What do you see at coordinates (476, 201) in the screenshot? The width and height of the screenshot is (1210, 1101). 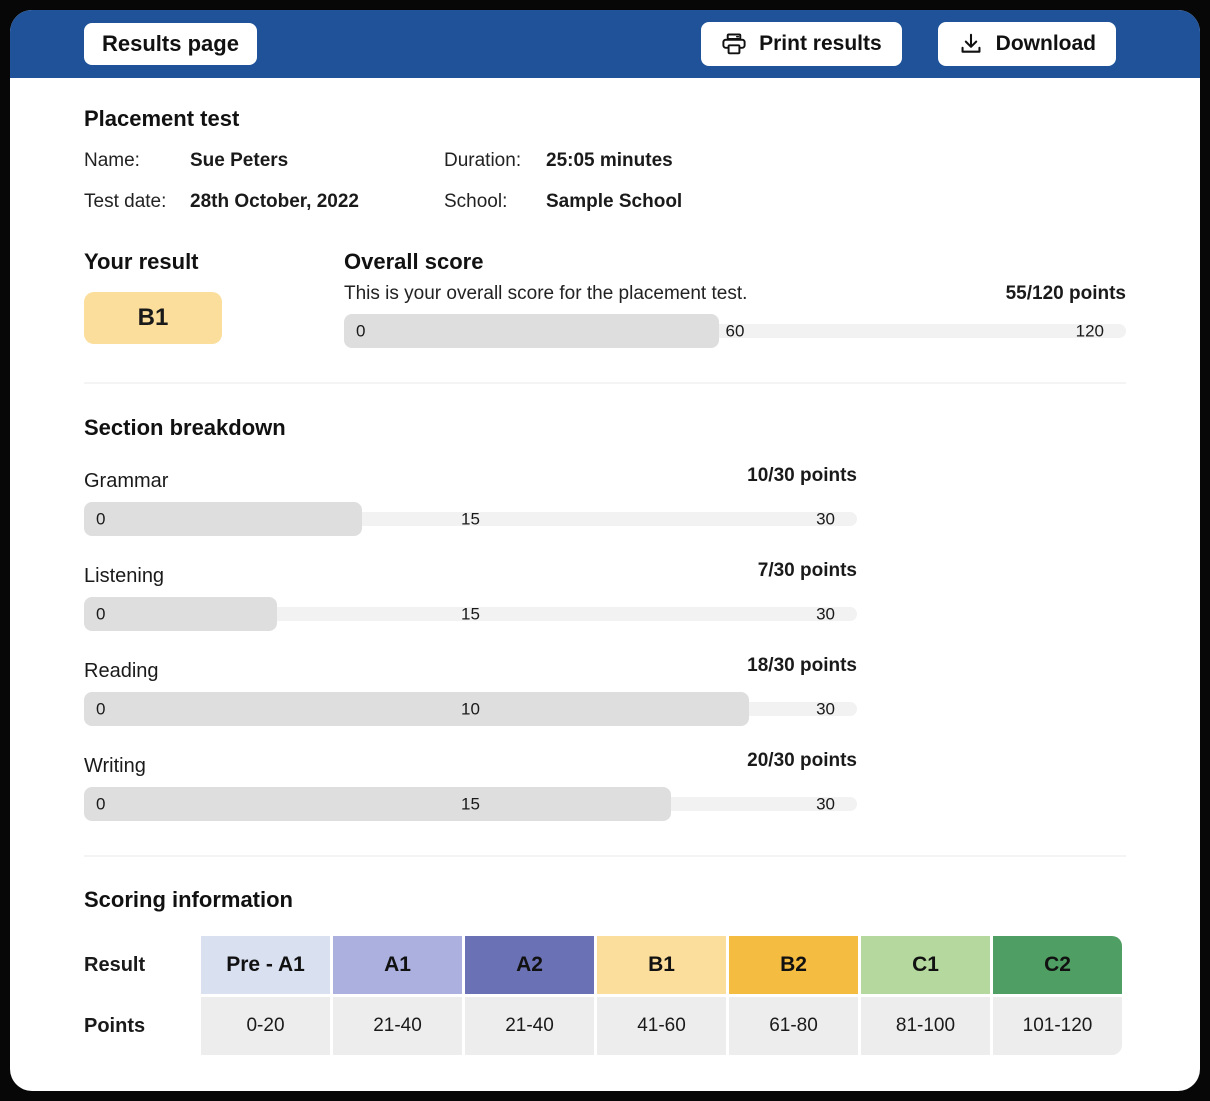 I see `school-label: School:` at bounding box center [476, 201].